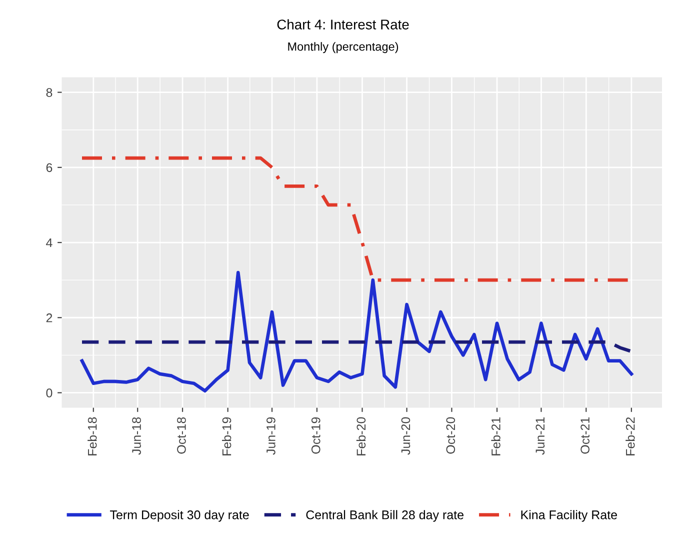  What do you see at coordinates (136, 436) in the screenshot?
I see `x-tick-label: Jun-18` at bounding box center [136, 436].